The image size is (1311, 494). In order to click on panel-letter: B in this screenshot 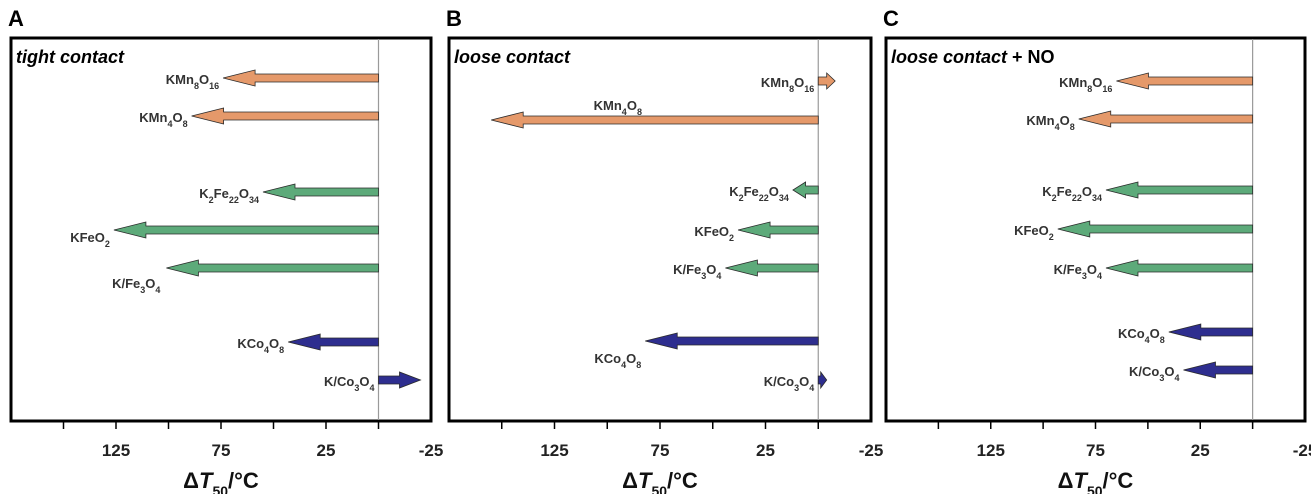, I will do `click(454, 18)`.